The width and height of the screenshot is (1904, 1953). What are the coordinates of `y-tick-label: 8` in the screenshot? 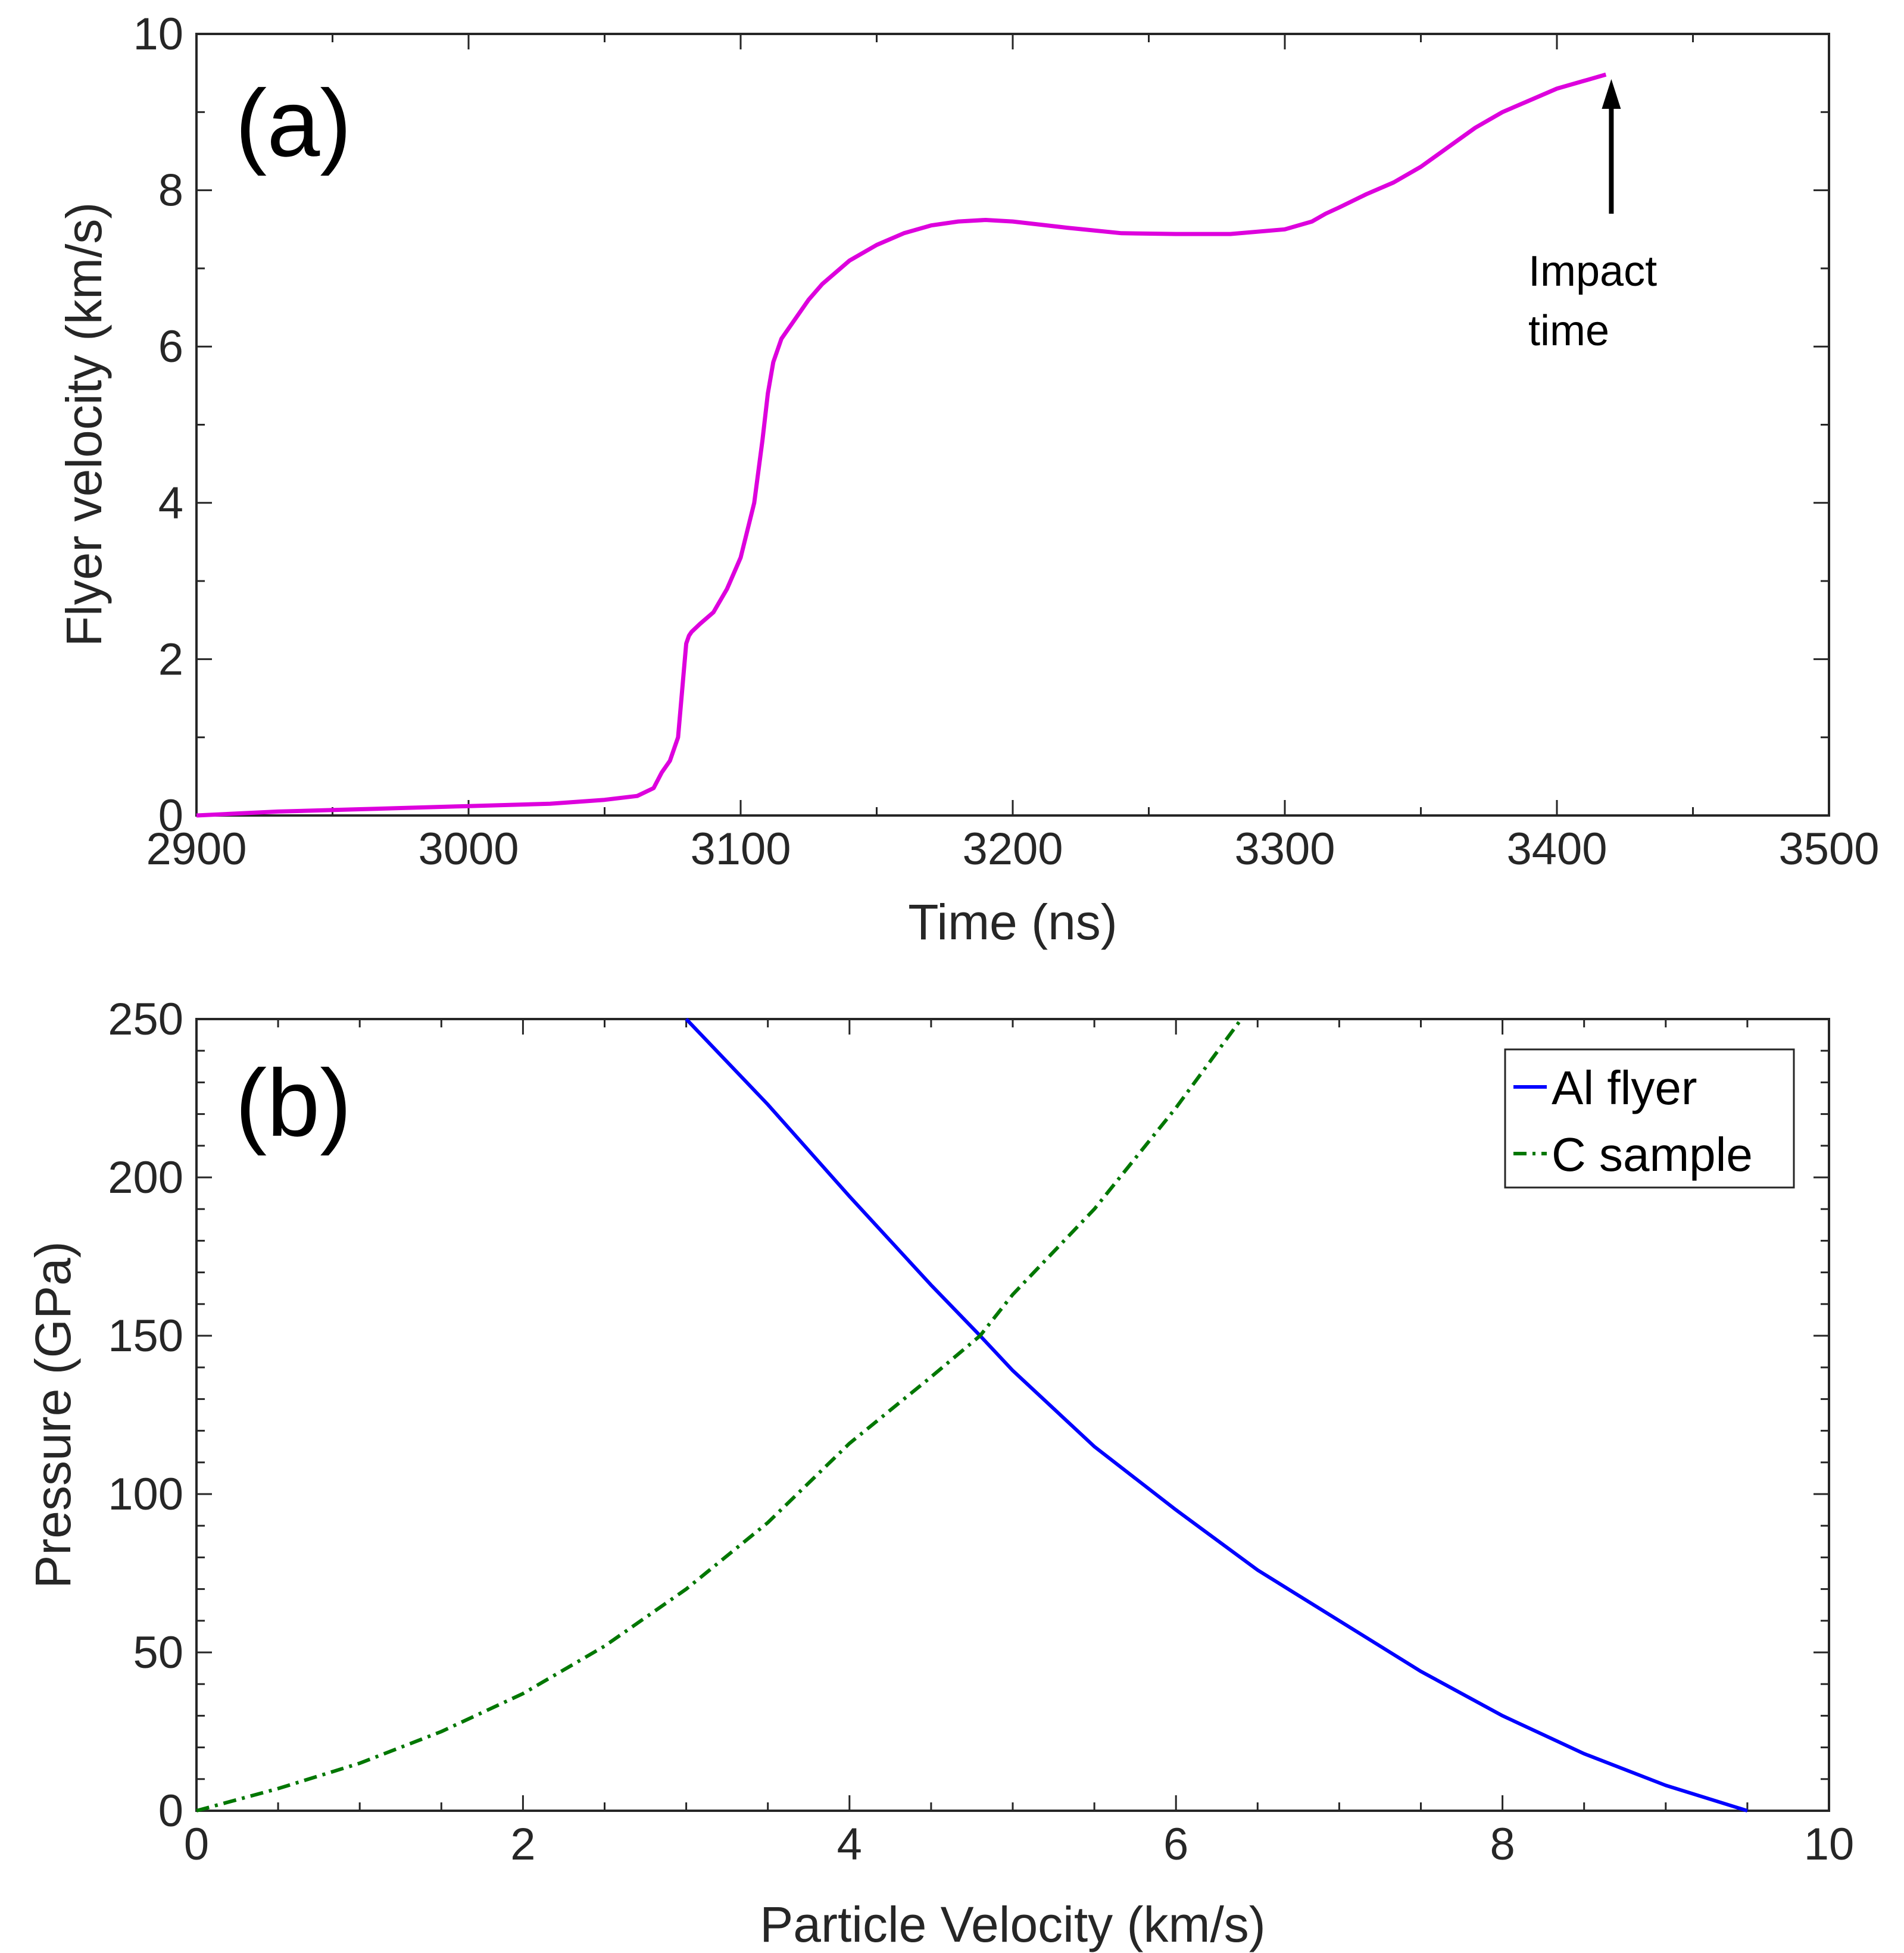 It's located at (170, 190).